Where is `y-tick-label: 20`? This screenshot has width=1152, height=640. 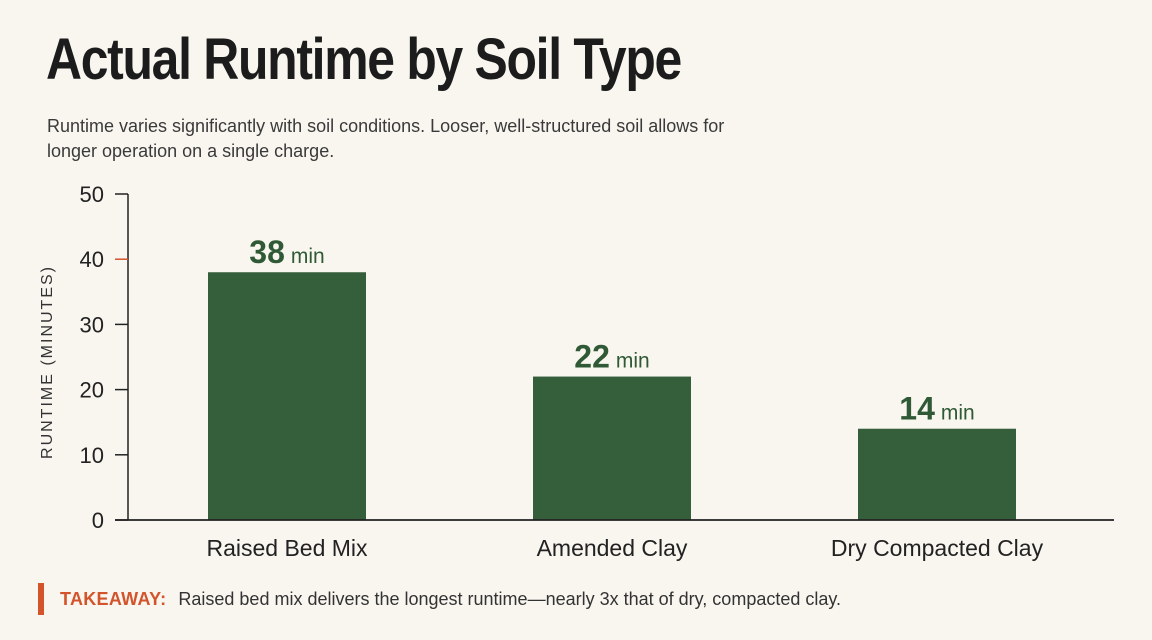
y-tick-label: 20 is located at coordinates (92, 390).